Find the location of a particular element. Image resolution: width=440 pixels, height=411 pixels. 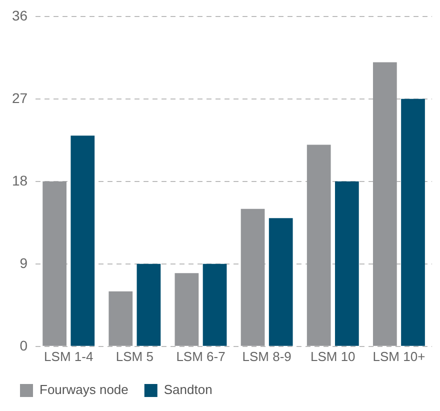

y-tick-label: 18 is located at coordinates (20, 180).